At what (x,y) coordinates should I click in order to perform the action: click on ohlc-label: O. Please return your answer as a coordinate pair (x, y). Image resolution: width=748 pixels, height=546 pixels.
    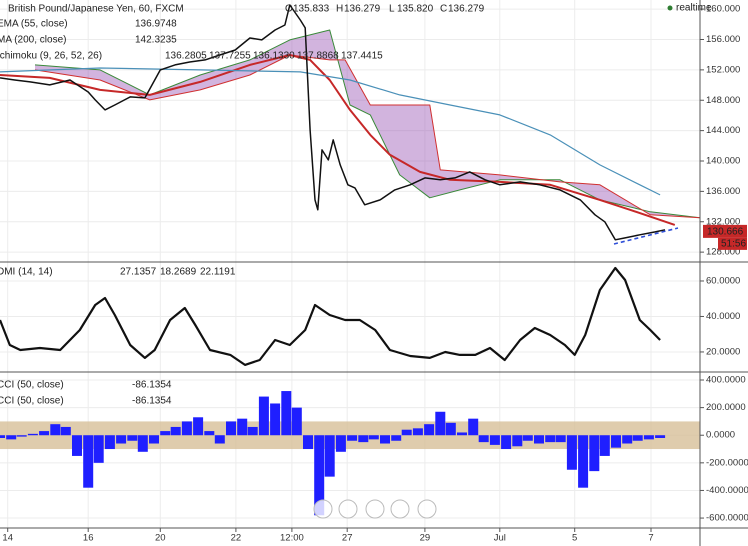
    Looking at the image, I should click on (289, 9).